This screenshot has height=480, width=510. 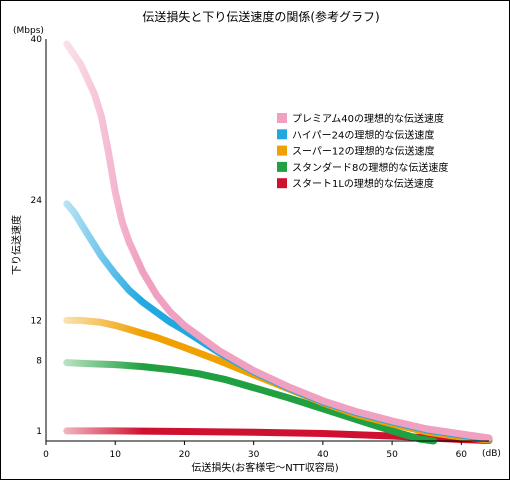 I want to click on y-unit-label: (Mbps), so click(x=28, y=31).